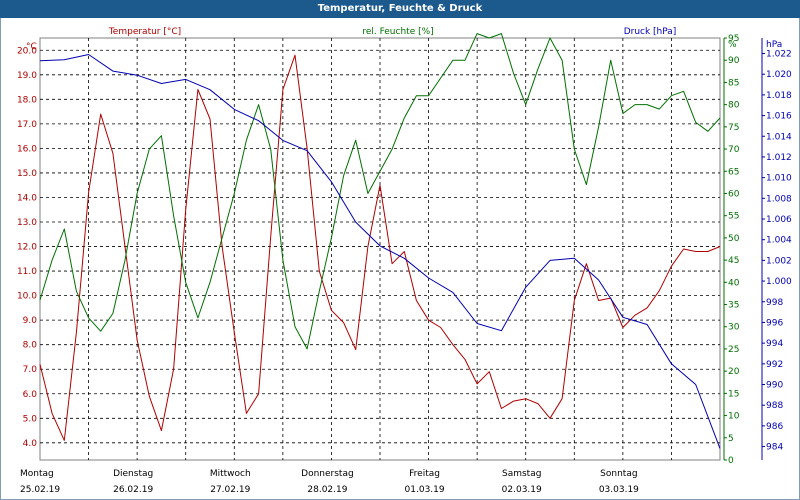 The width and height of the screenshot is (800, 500). I want to click on pressure-tick-label: 998, so click(774, 303).